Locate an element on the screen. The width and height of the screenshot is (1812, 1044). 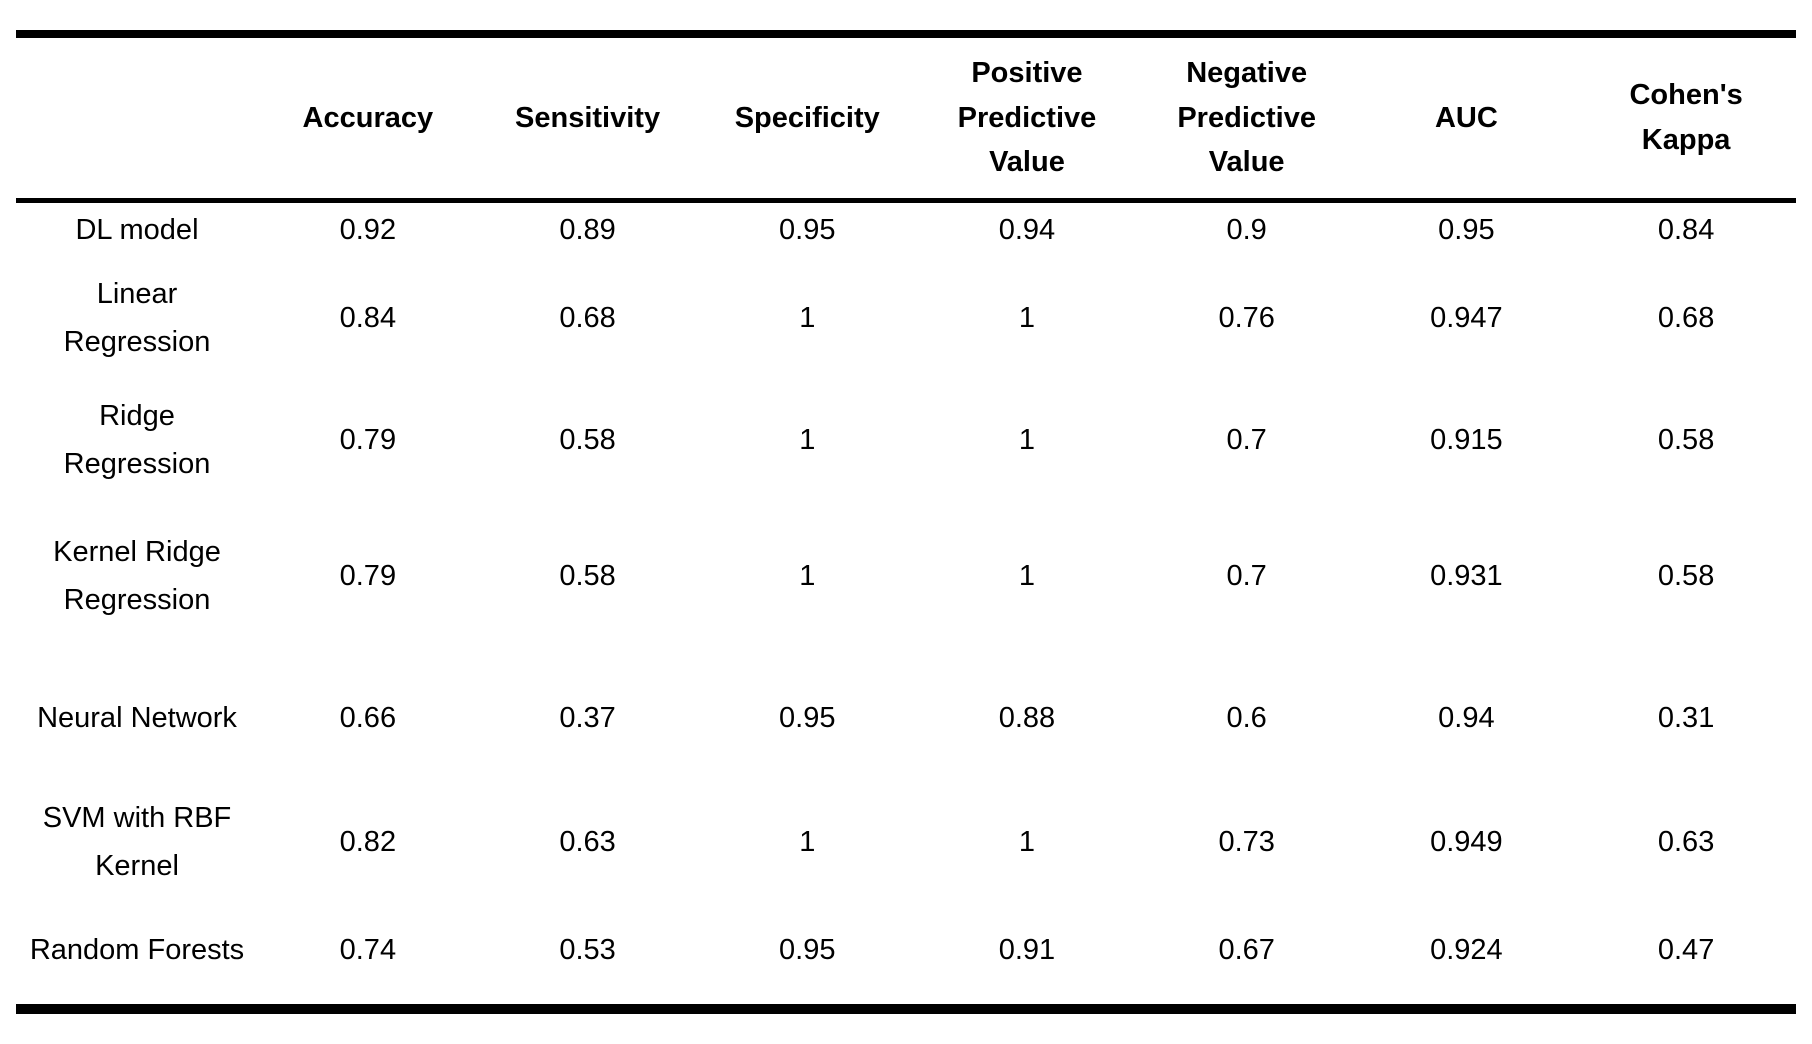
cell-npv: 0.73 is located at coordinates (1246, 841).